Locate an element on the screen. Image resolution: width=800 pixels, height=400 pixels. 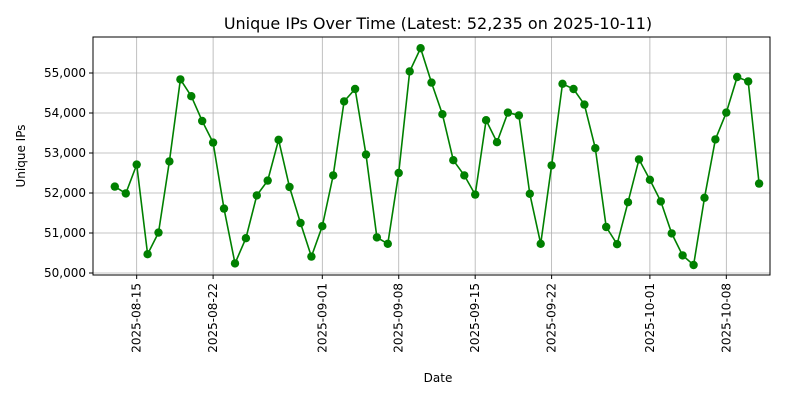
x-tick-label: 2025-09-01 is located at coordinates (322, 318).